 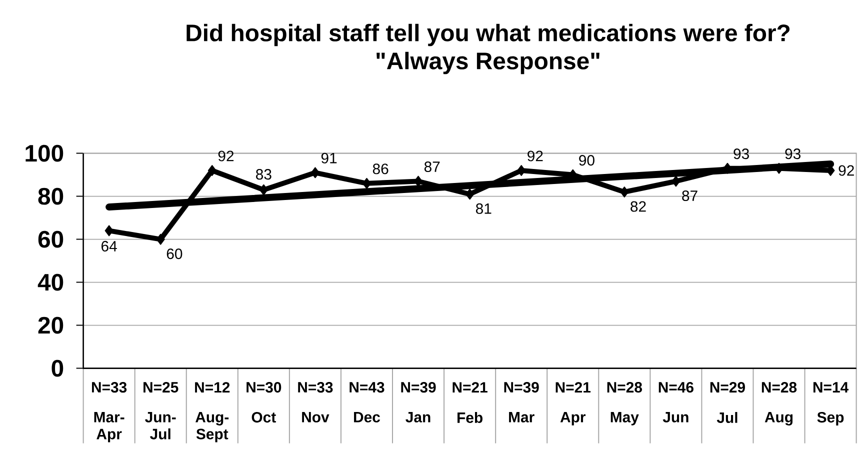 I want to click on text: N=12, so click(x=212, y=387).